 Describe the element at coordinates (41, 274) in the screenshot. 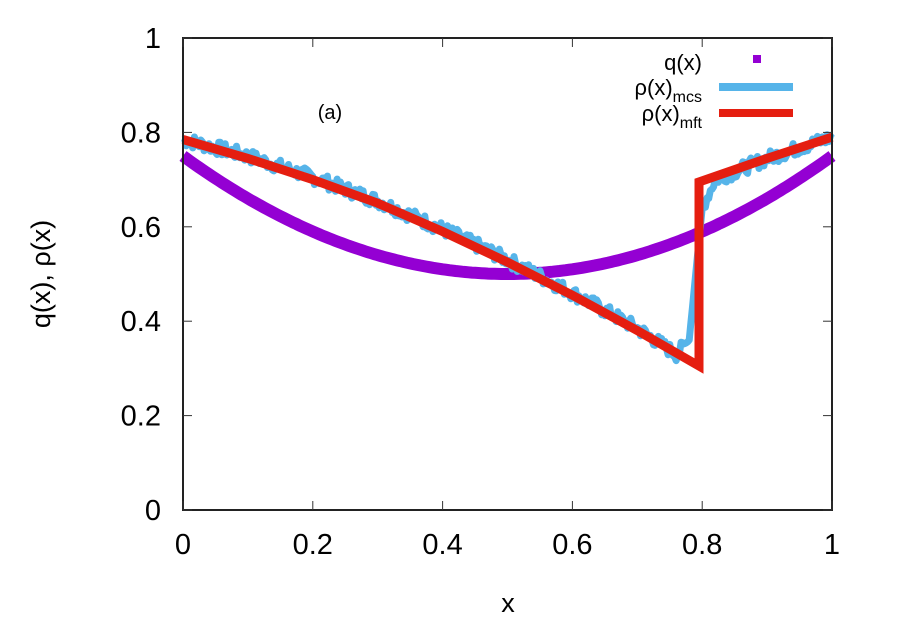

I see `y-axis-label: q(x), ρ(x)` at that location.